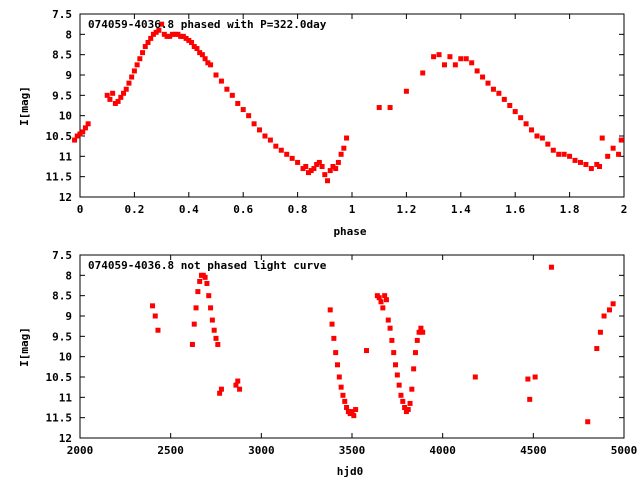 The height and width of the screenshot is (480, 640). I want to click on y-tick-label: 7.5, so click(62, 14).